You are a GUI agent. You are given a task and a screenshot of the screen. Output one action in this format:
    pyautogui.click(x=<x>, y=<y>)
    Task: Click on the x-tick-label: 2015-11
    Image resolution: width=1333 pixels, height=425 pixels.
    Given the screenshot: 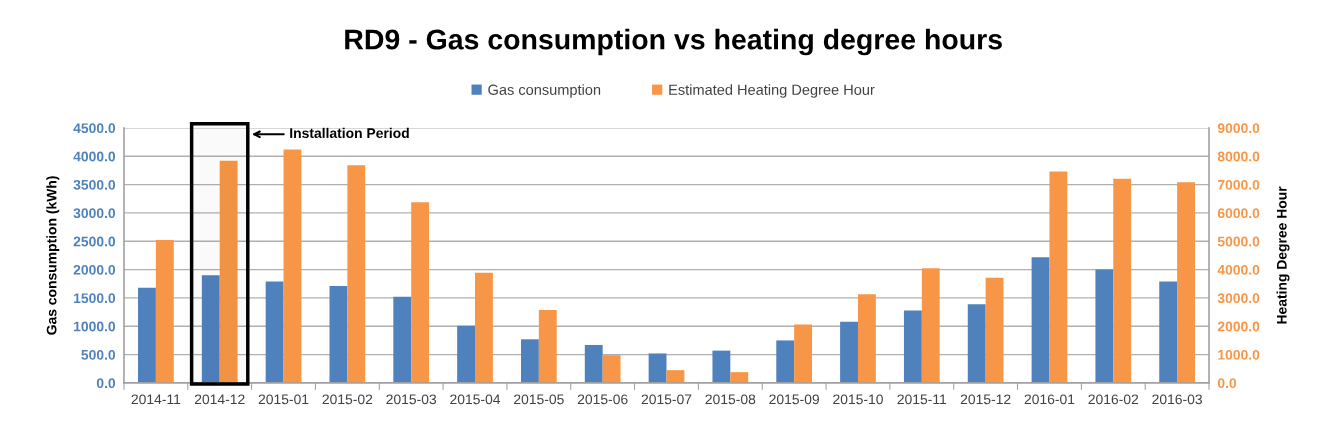 What is the action you would take?
    pyautogui.click(x=922, y=399)
    